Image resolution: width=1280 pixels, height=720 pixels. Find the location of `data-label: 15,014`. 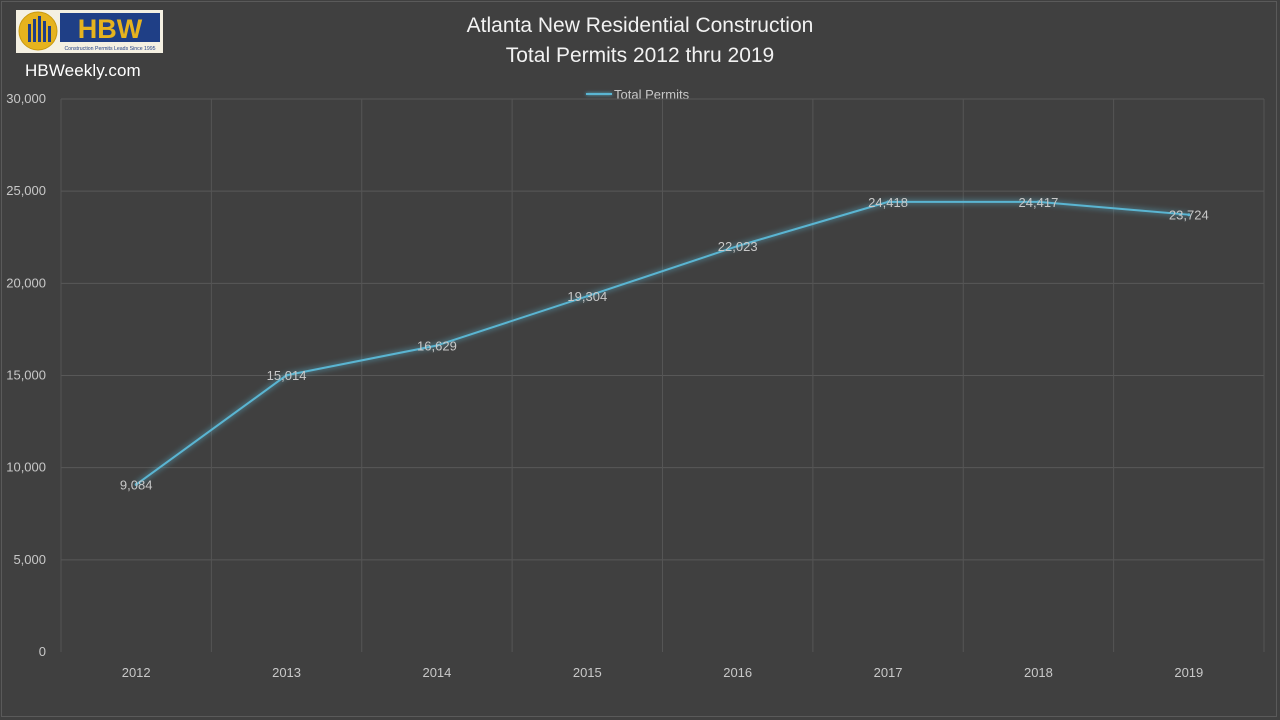

data-label: 15,014 is located at coordinates (287, 375).